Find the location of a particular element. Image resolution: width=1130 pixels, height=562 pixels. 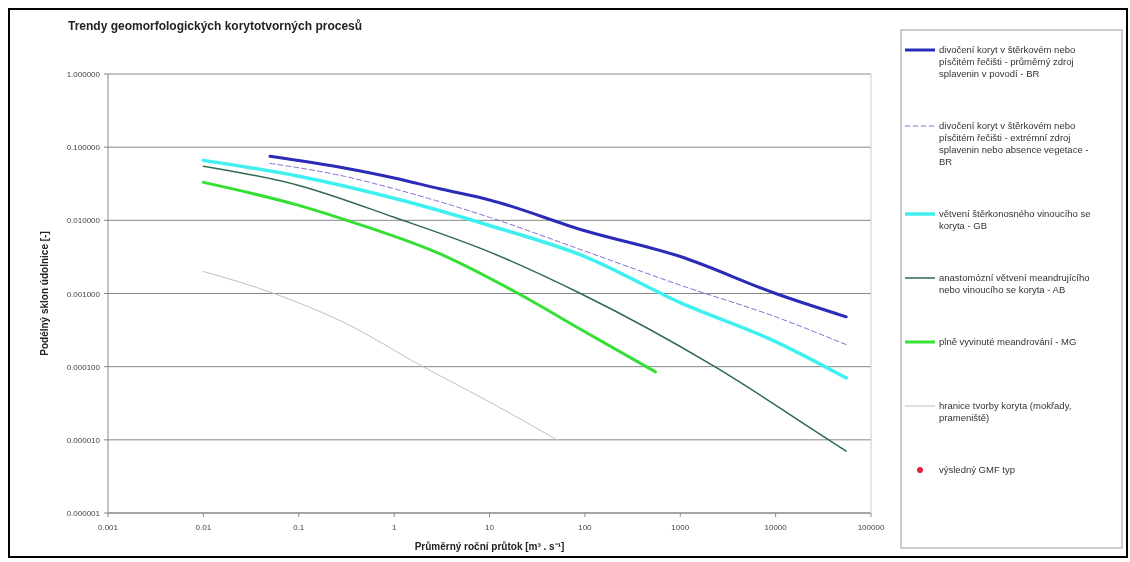

x-tick-label: 0.001 is located at coordinates (108, 527).